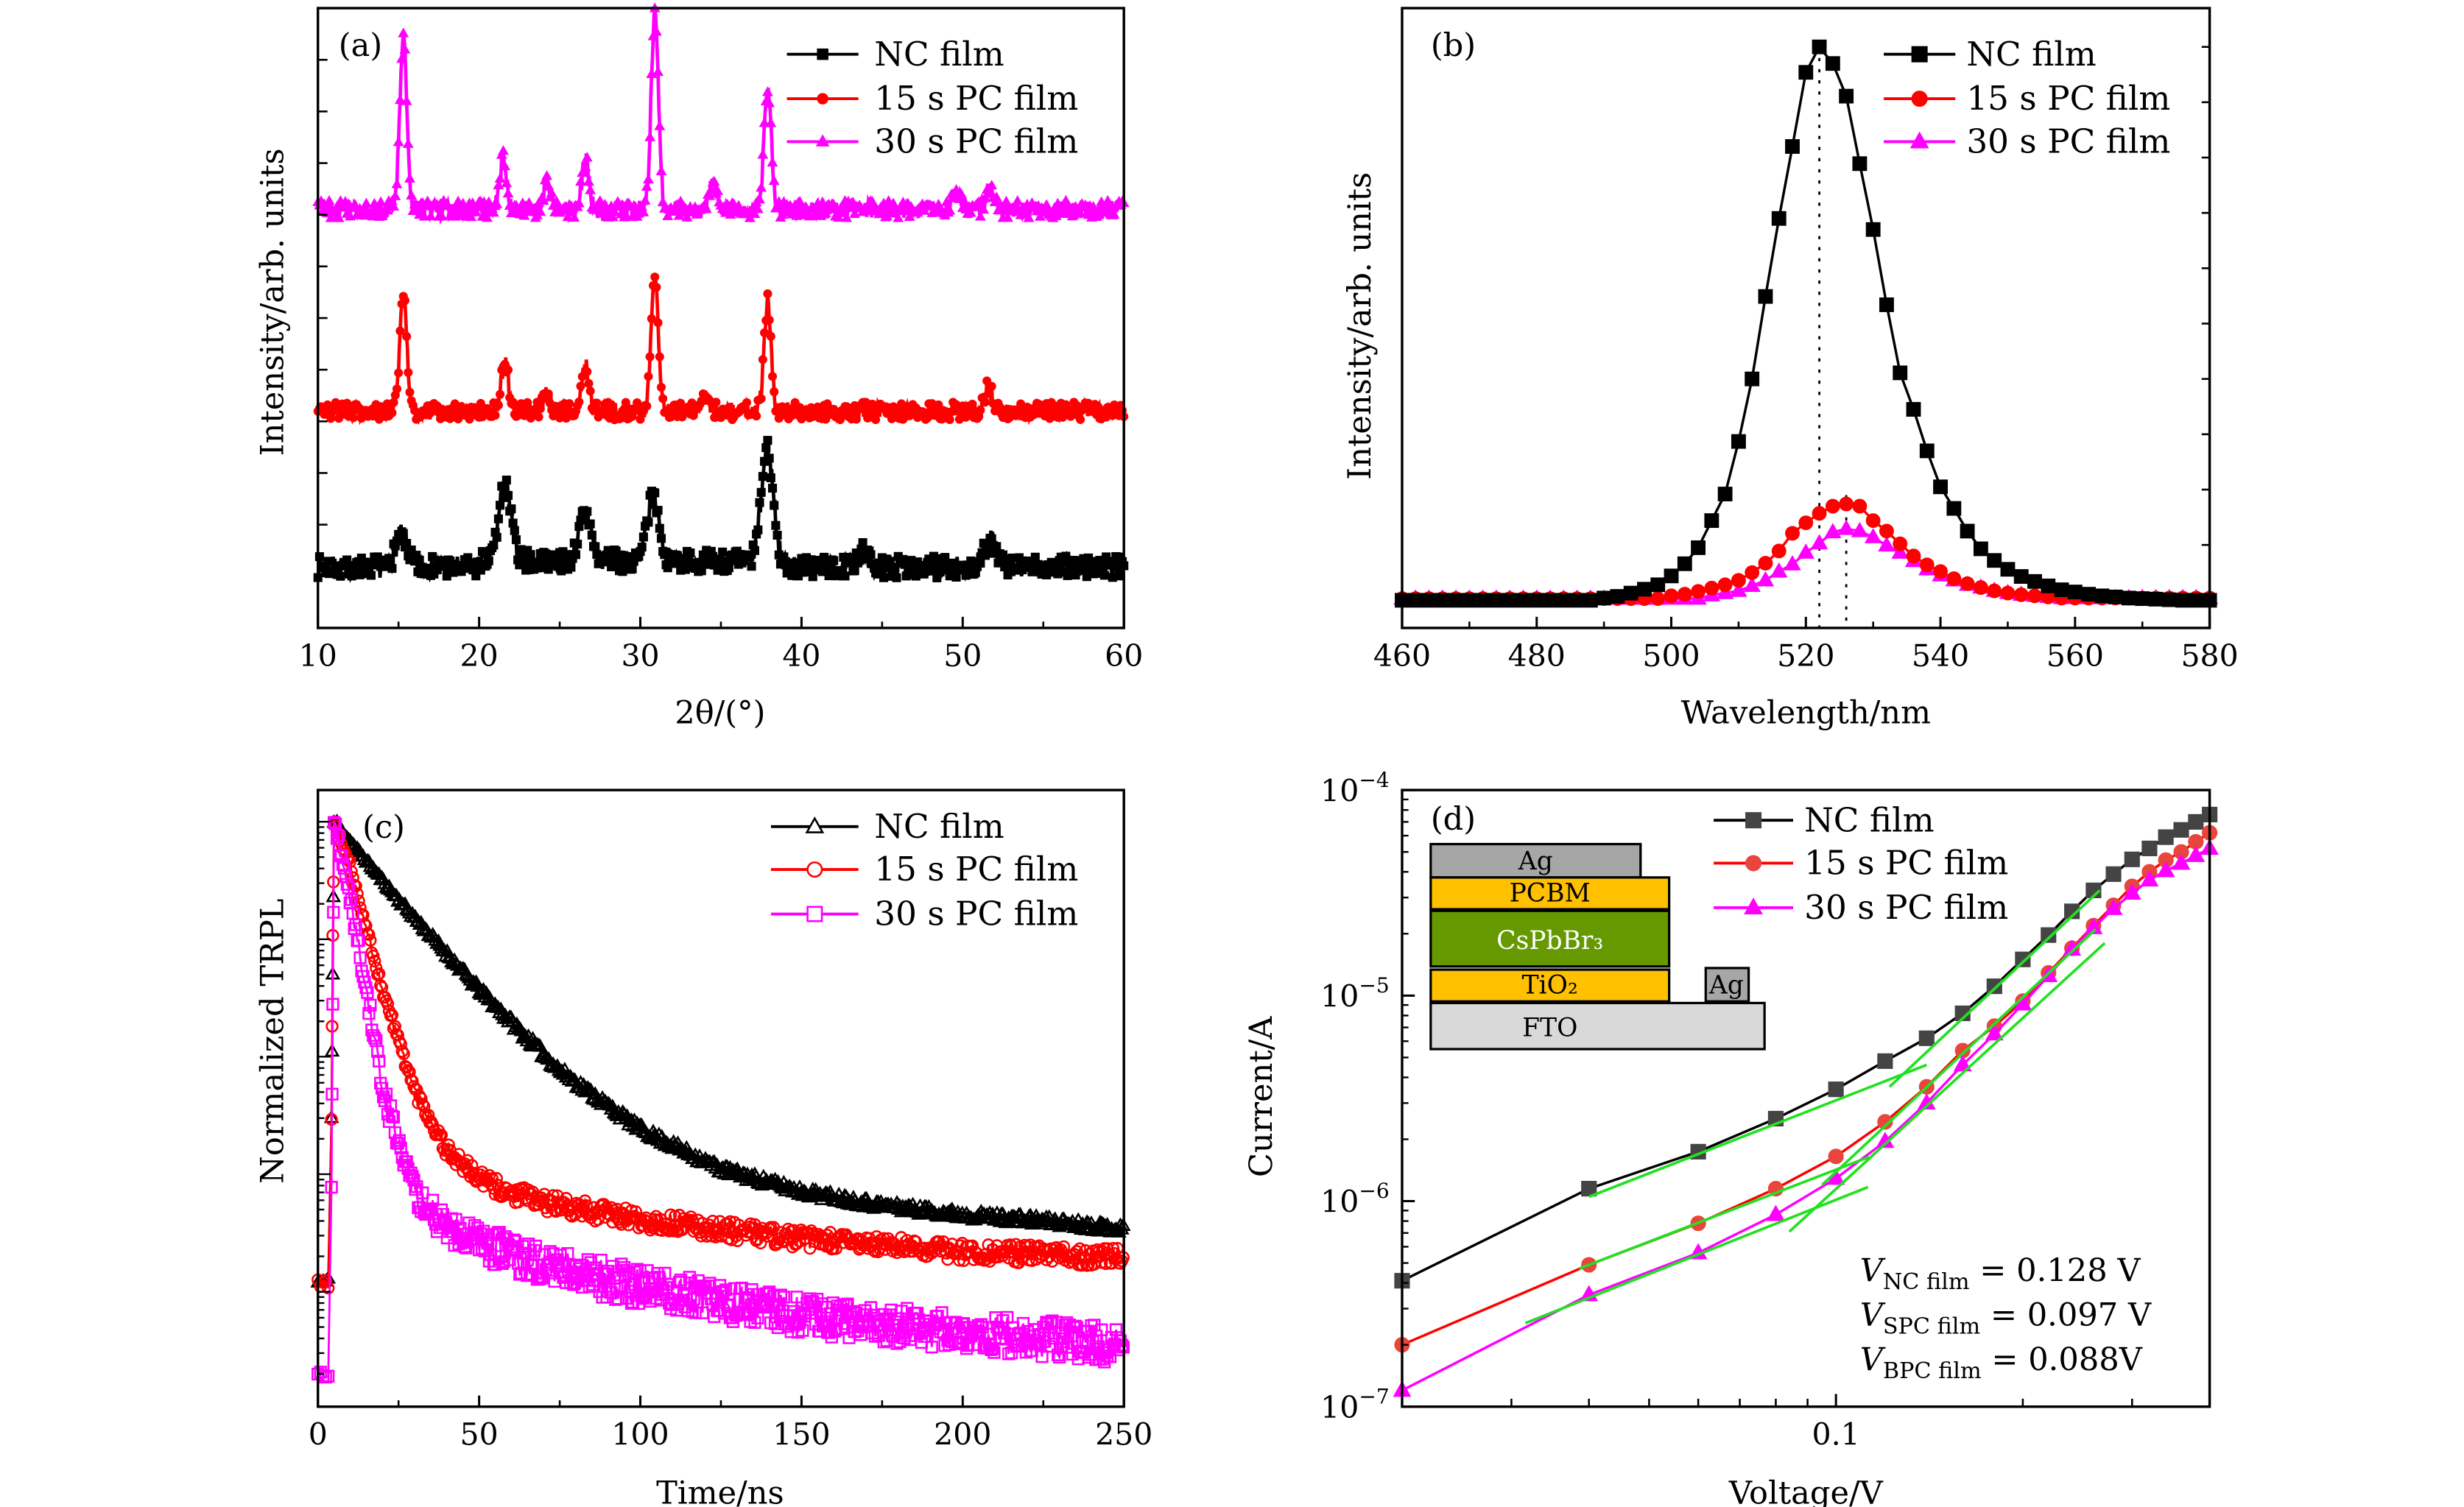 This screenshot has height=1507, width=2464. Describe the element at coordinates (1360, 326) in the screenshot. I see `y-axis-label: Intensity/arb. units` at that location.